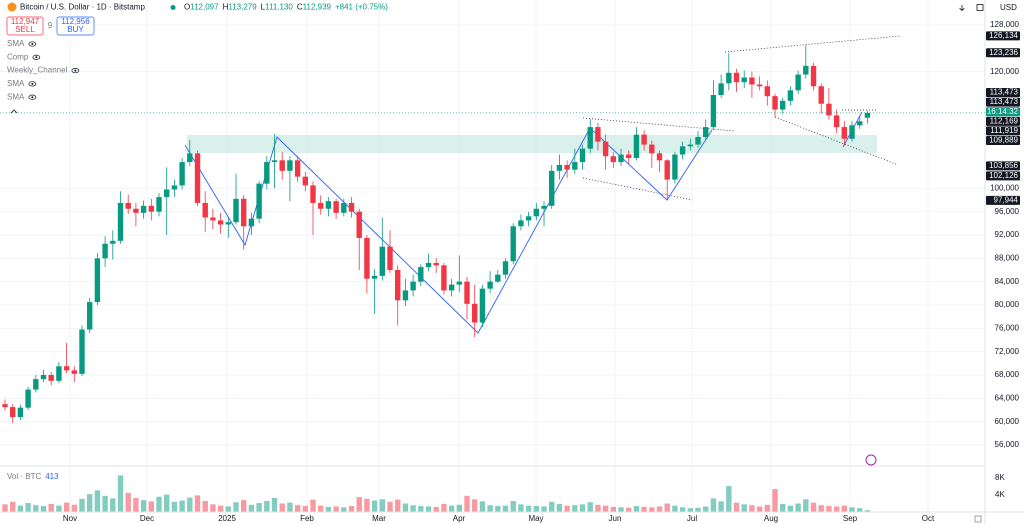 This screenshot has height=524, width=1024. What do you see at coordinates (980, 7) in the screenshot?
I see `fullscreen-icon` at bounding box center [980, 7].